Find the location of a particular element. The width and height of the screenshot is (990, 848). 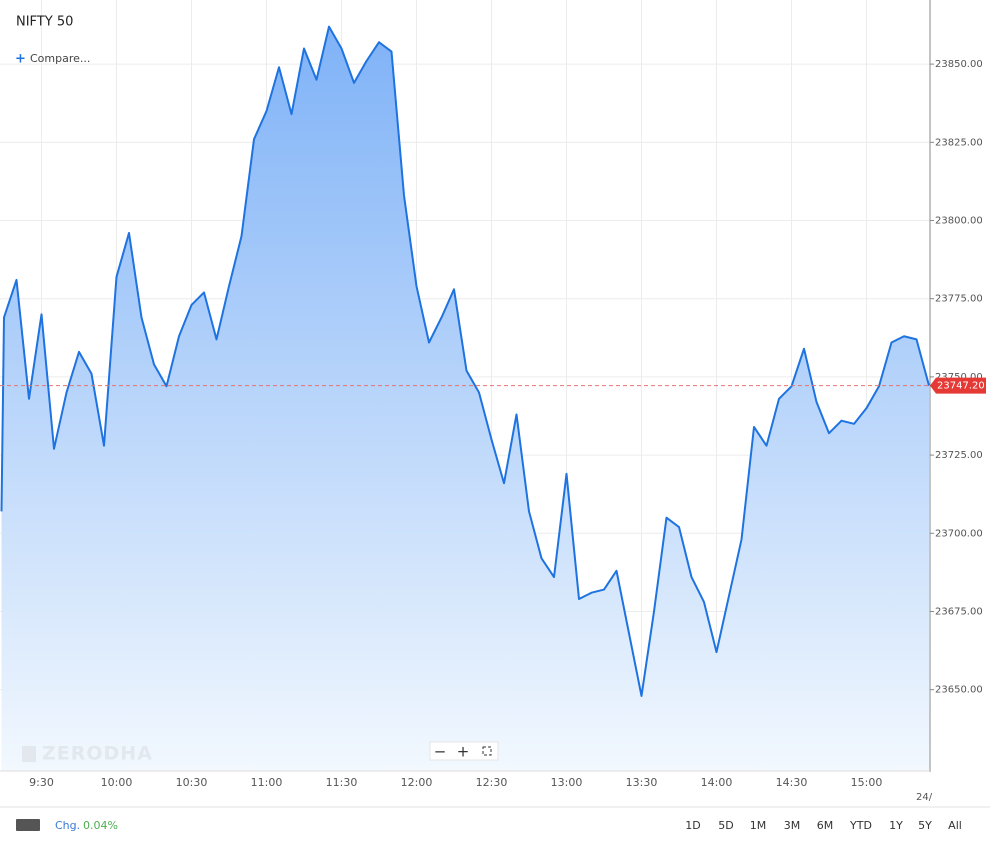

last-price-label: 23747.20 is located at coordinates (961, 386).